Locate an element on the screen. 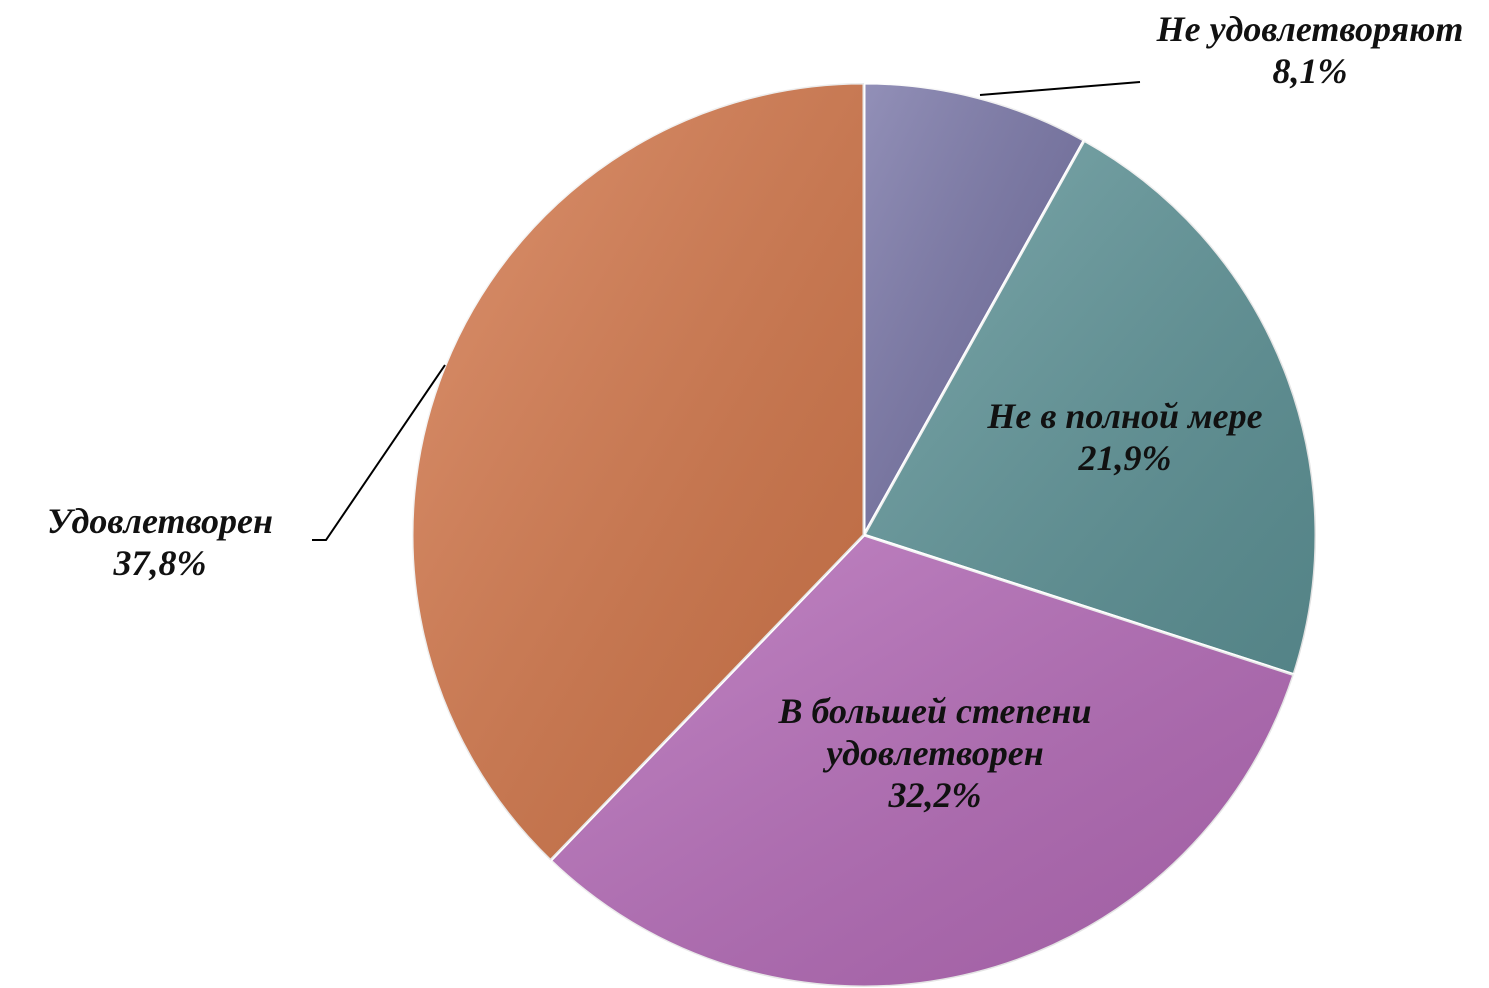 This screenshot has width=1489, height=988. data-label: В большей степени удовлетворен 32,2% is located at coordinates (935, 753).